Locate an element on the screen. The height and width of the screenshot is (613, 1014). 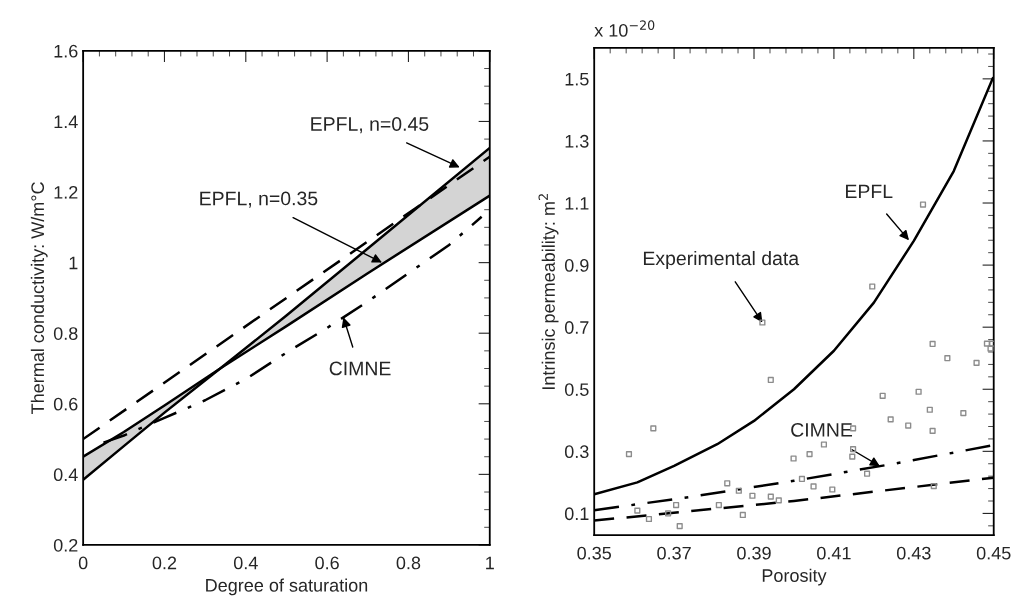
x-tick-label: 0.37 is located at coordinates (674, 553).